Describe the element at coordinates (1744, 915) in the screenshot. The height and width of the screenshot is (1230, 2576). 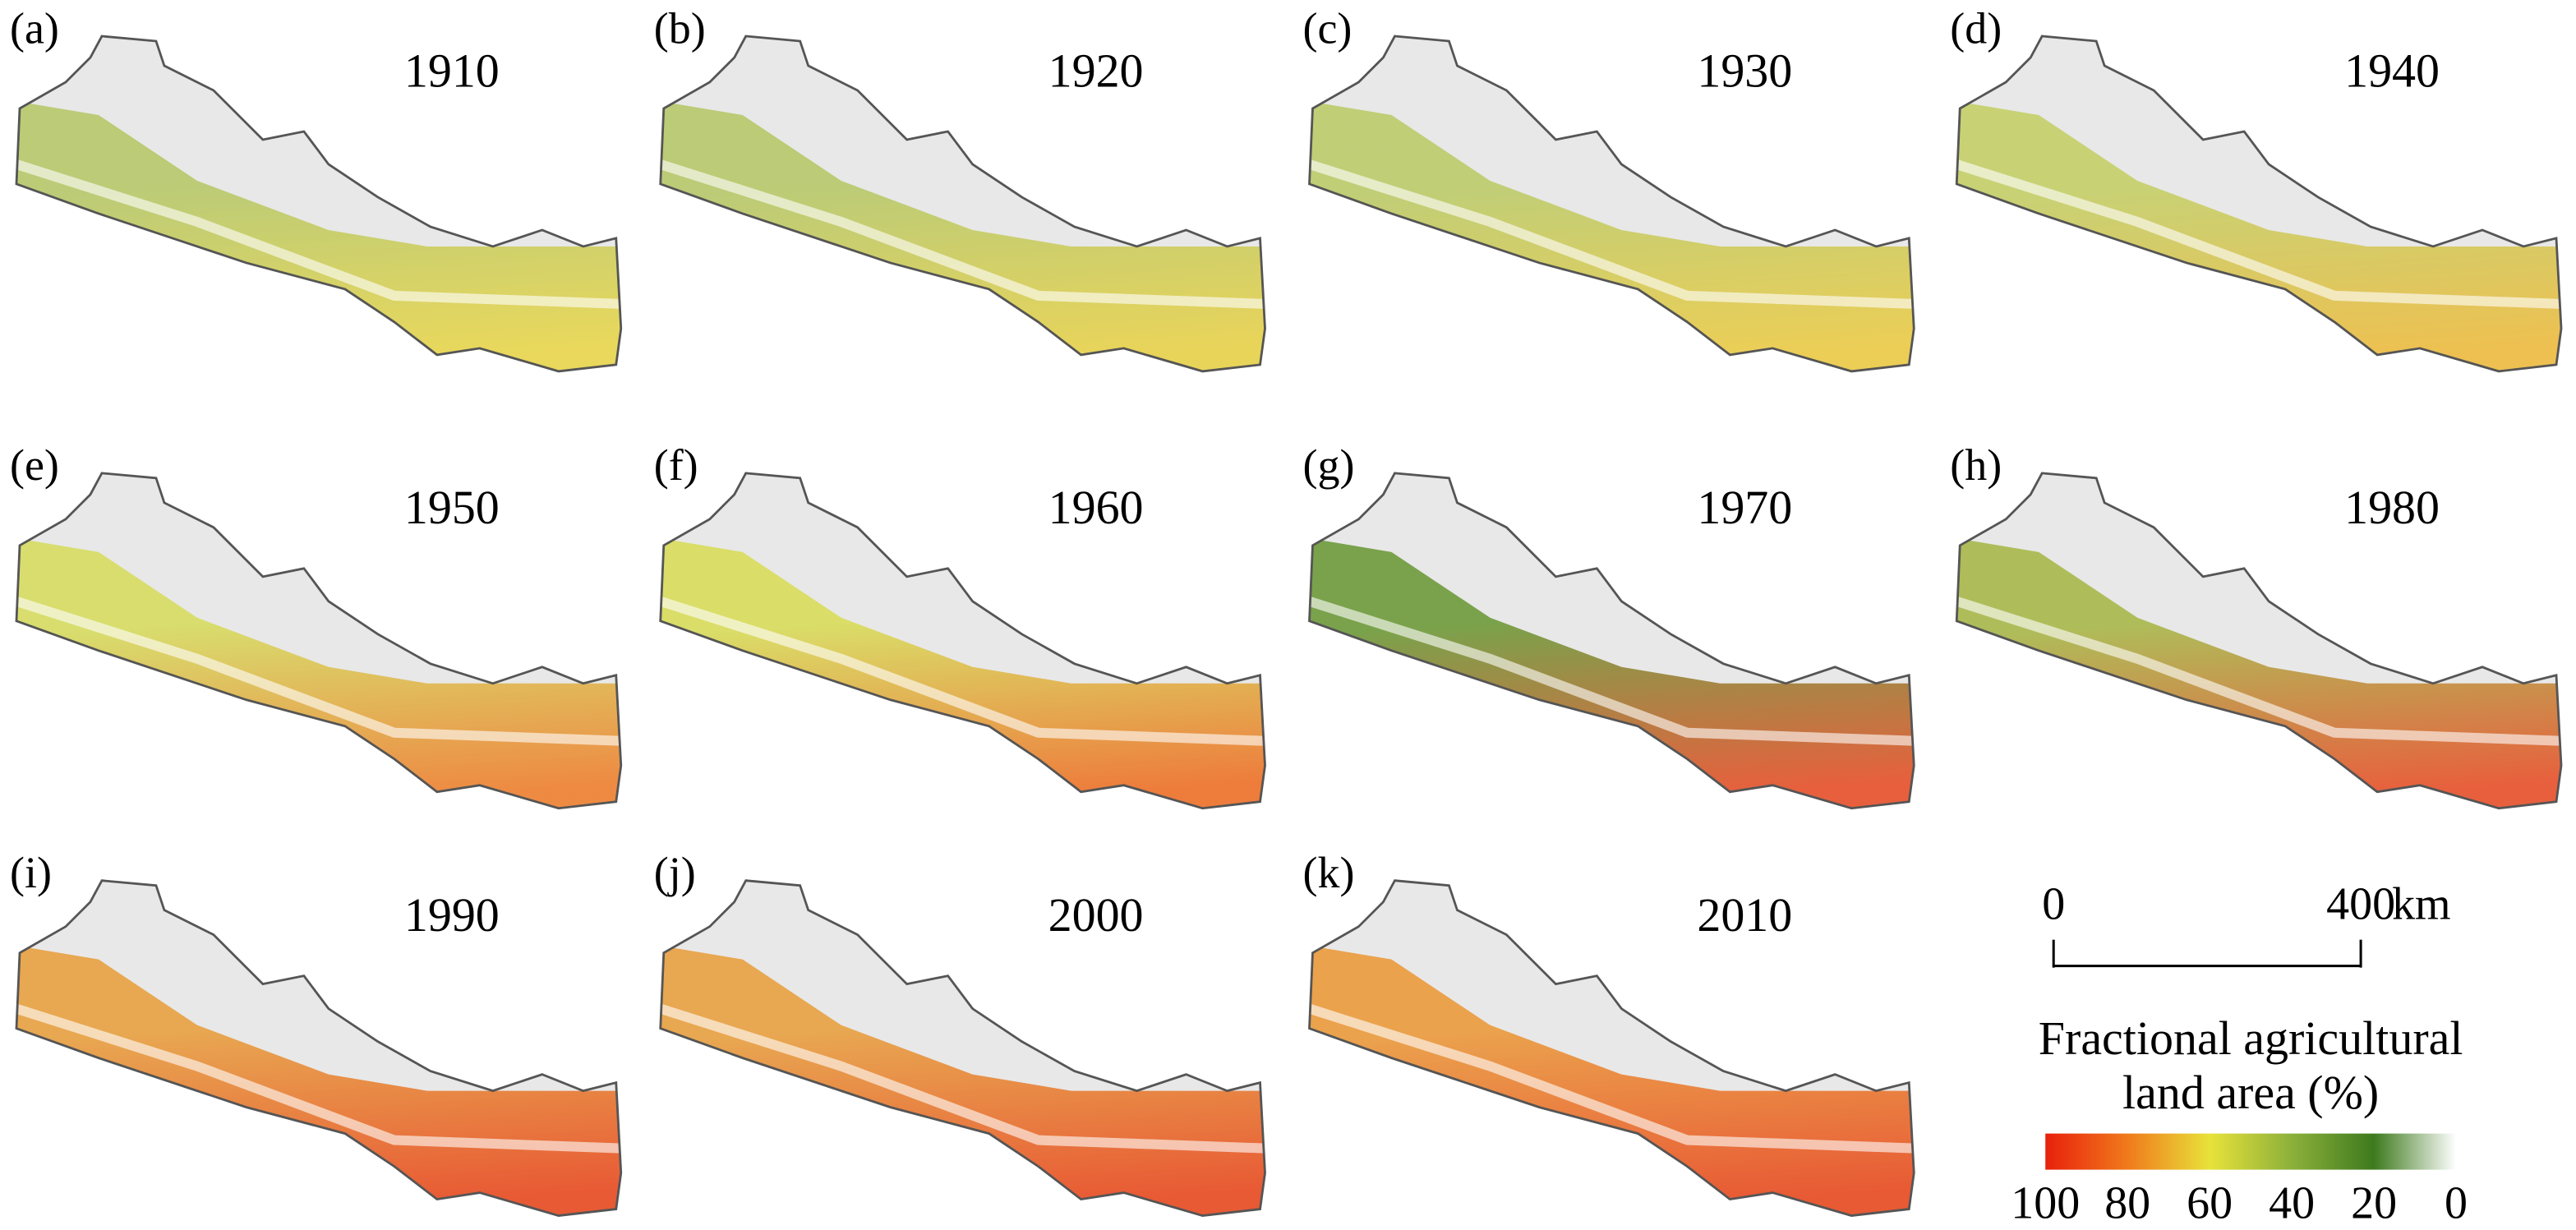
I see `panel-year: 2010` at that location.